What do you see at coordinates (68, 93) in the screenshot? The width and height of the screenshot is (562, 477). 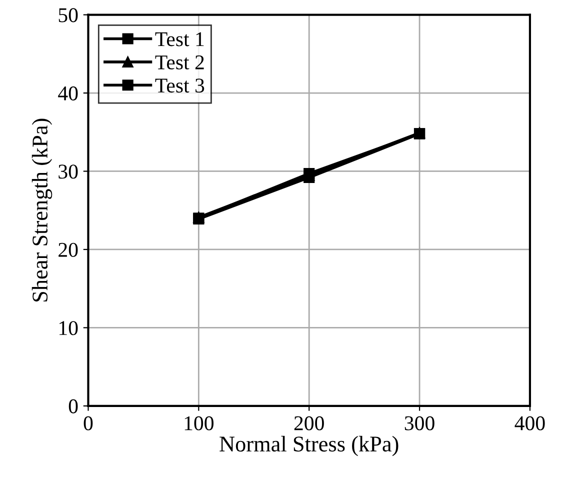 I see `y-tick-label: 40` at bounding box center [68, 93].